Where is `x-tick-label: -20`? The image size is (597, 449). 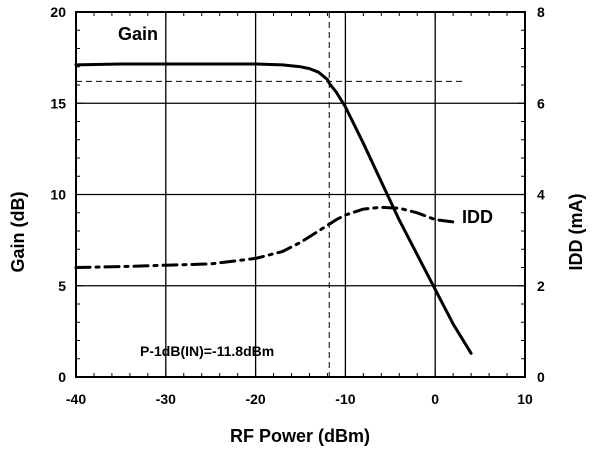
x-tick-label: -20 is located at coordinates (255, 399).